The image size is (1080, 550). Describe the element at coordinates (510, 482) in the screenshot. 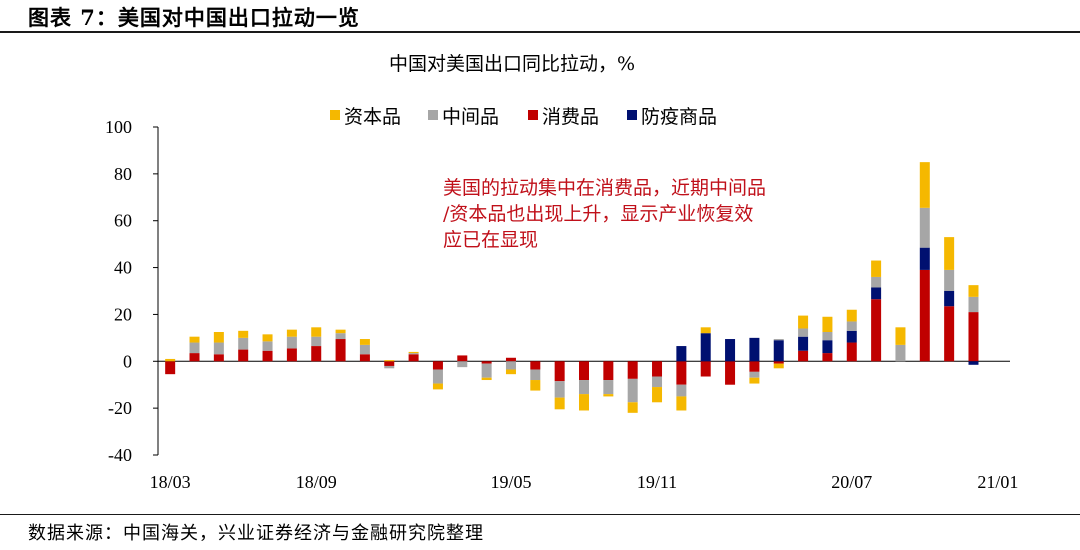

I see `x-tick-label: 19/05` at that location.